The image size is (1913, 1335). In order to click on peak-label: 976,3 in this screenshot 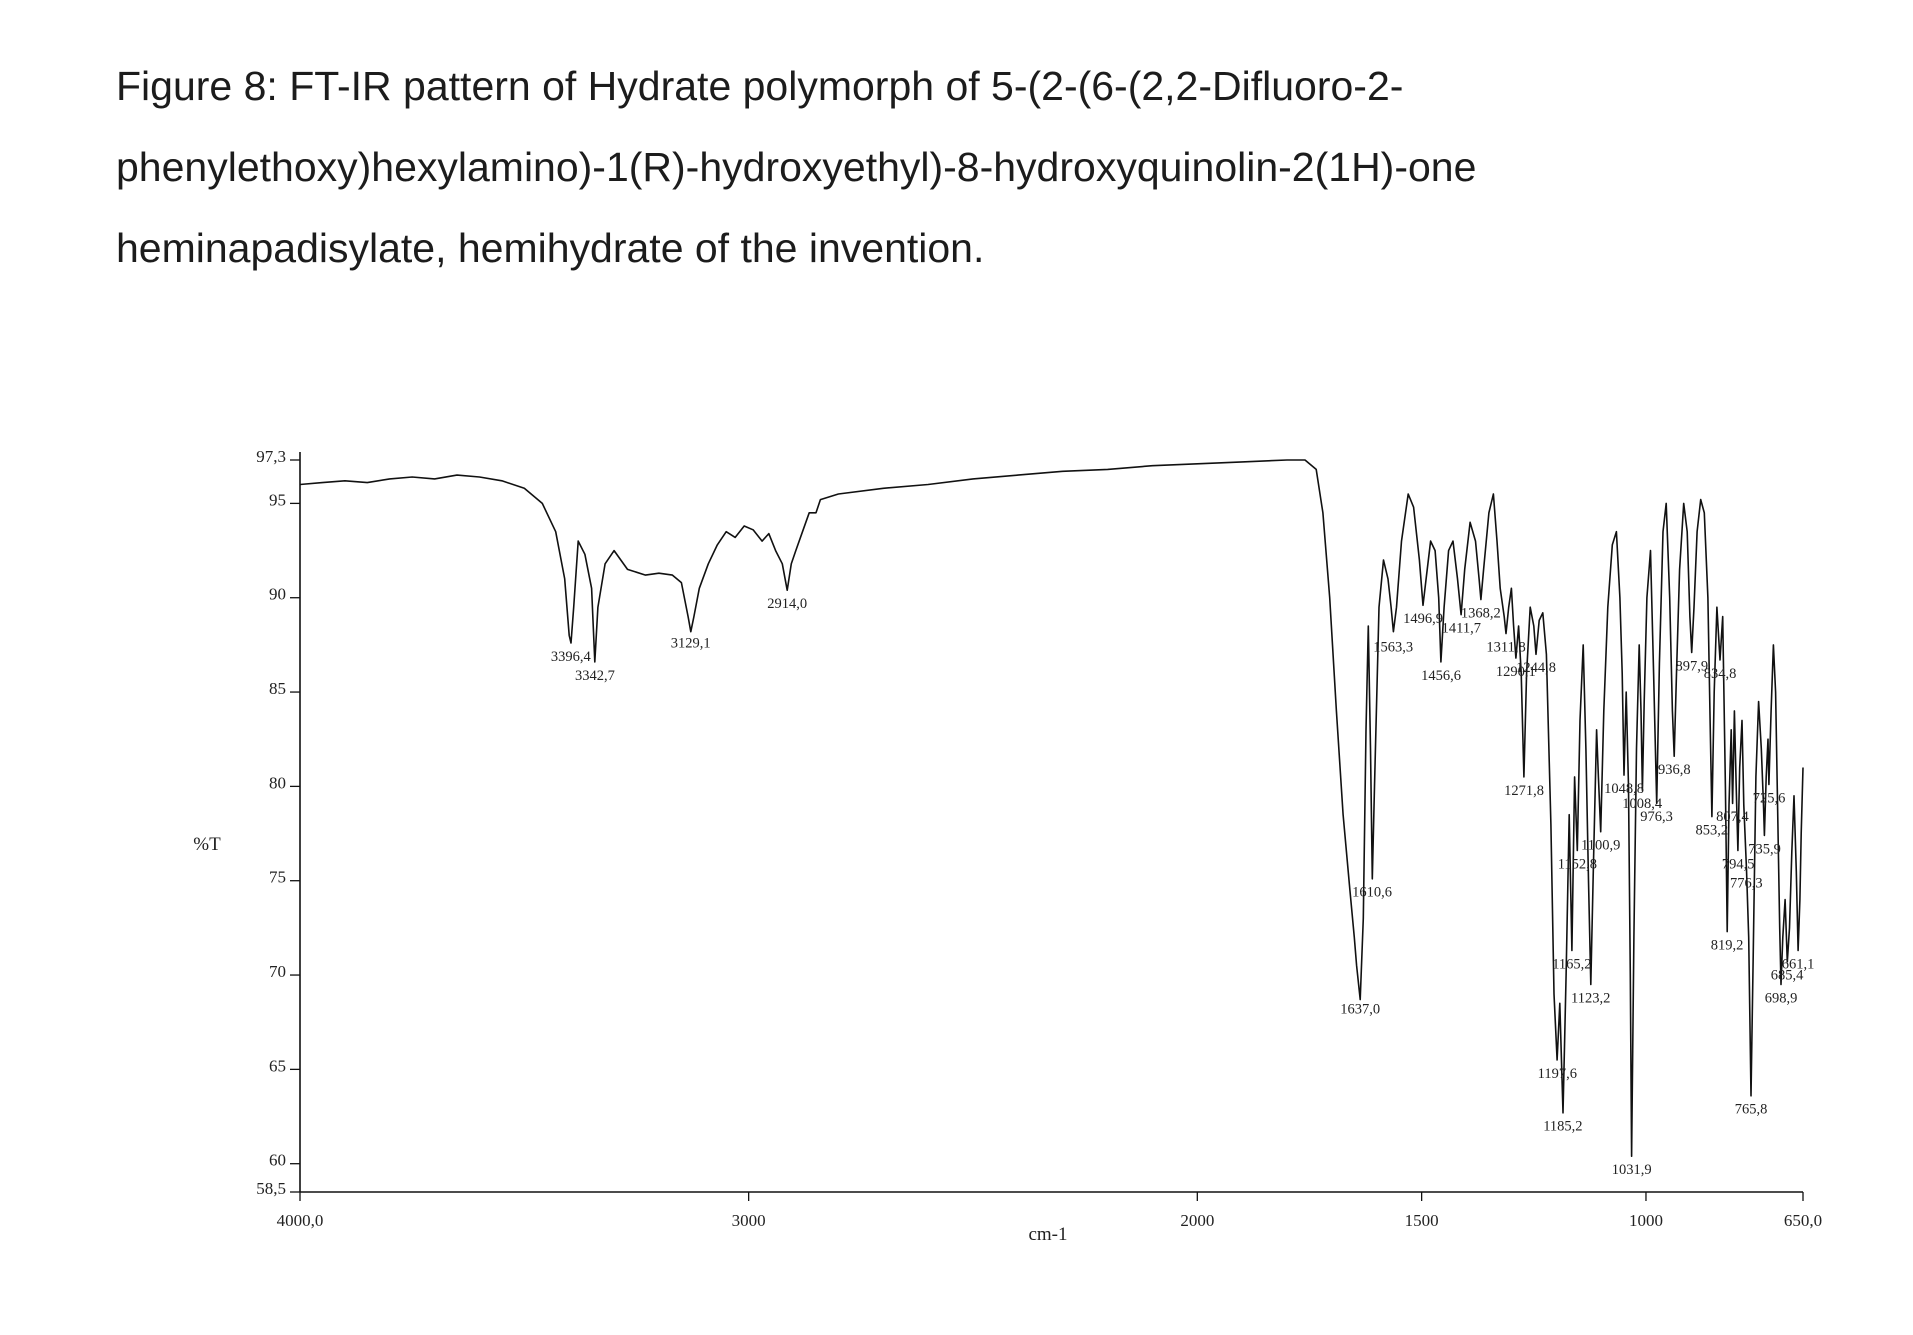, I will do `click(1656, 817)`.